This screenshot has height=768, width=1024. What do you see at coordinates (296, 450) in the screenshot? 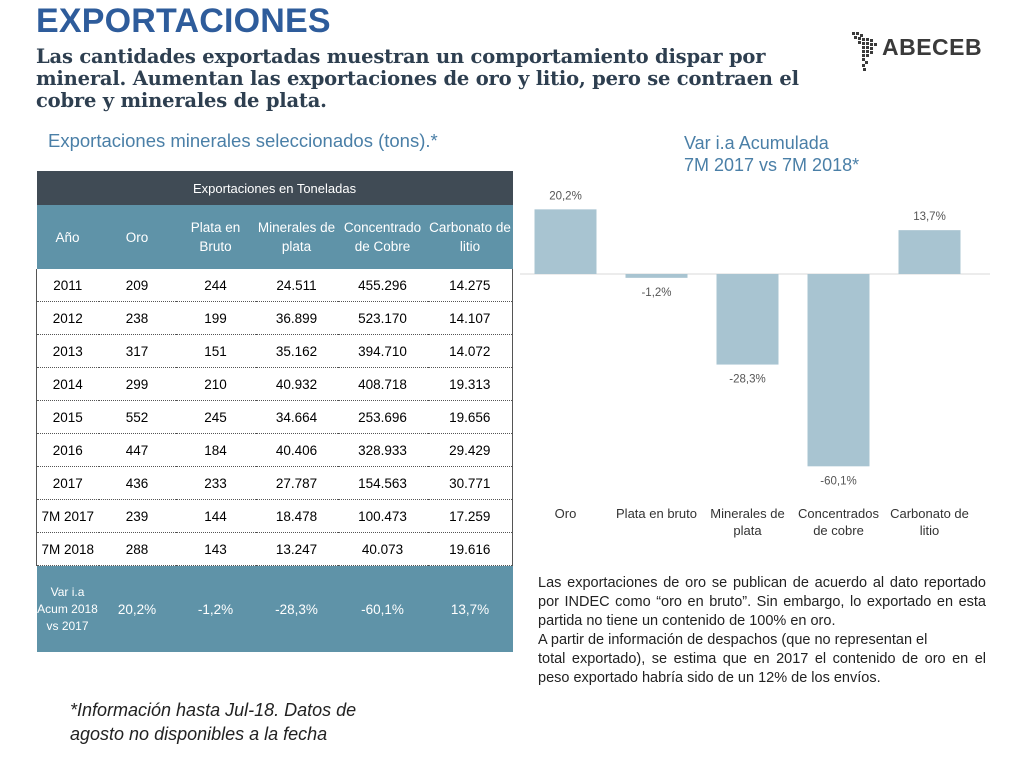
I see `cell: 40.406` at bounding box center [296, 450].